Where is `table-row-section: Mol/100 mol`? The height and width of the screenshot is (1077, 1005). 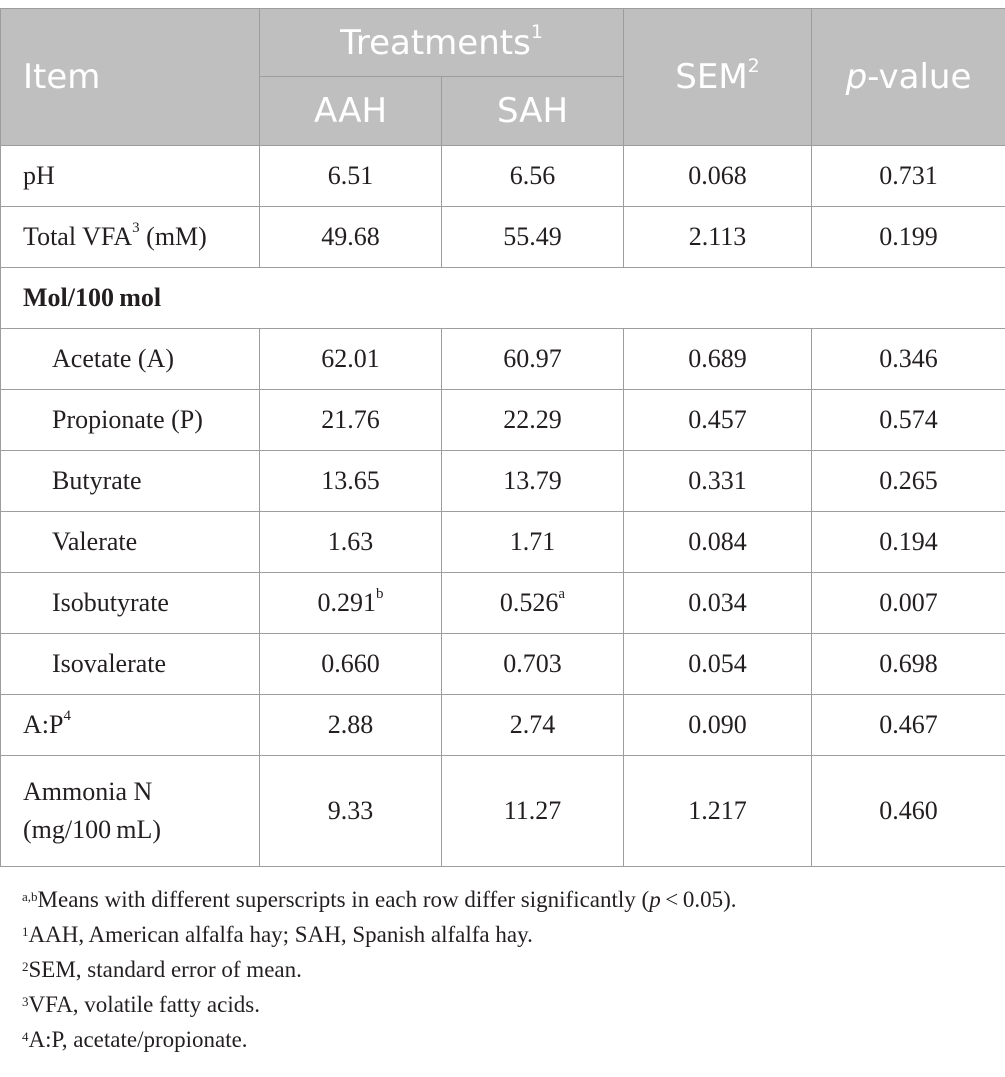 table-row-section: Mol/100 mol is located at coordinates (502, 298).